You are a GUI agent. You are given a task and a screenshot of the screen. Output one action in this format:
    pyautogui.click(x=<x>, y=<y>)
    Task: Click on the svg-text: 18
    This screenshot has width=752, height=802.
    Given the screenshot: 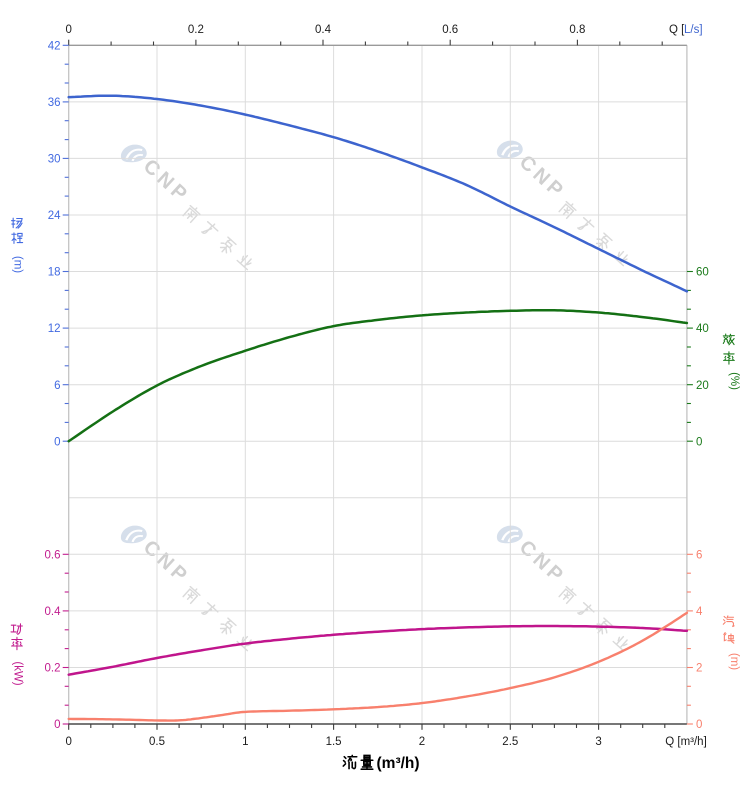 What is the action you would take?
    pyautogui.click(x=54, y=273)
    